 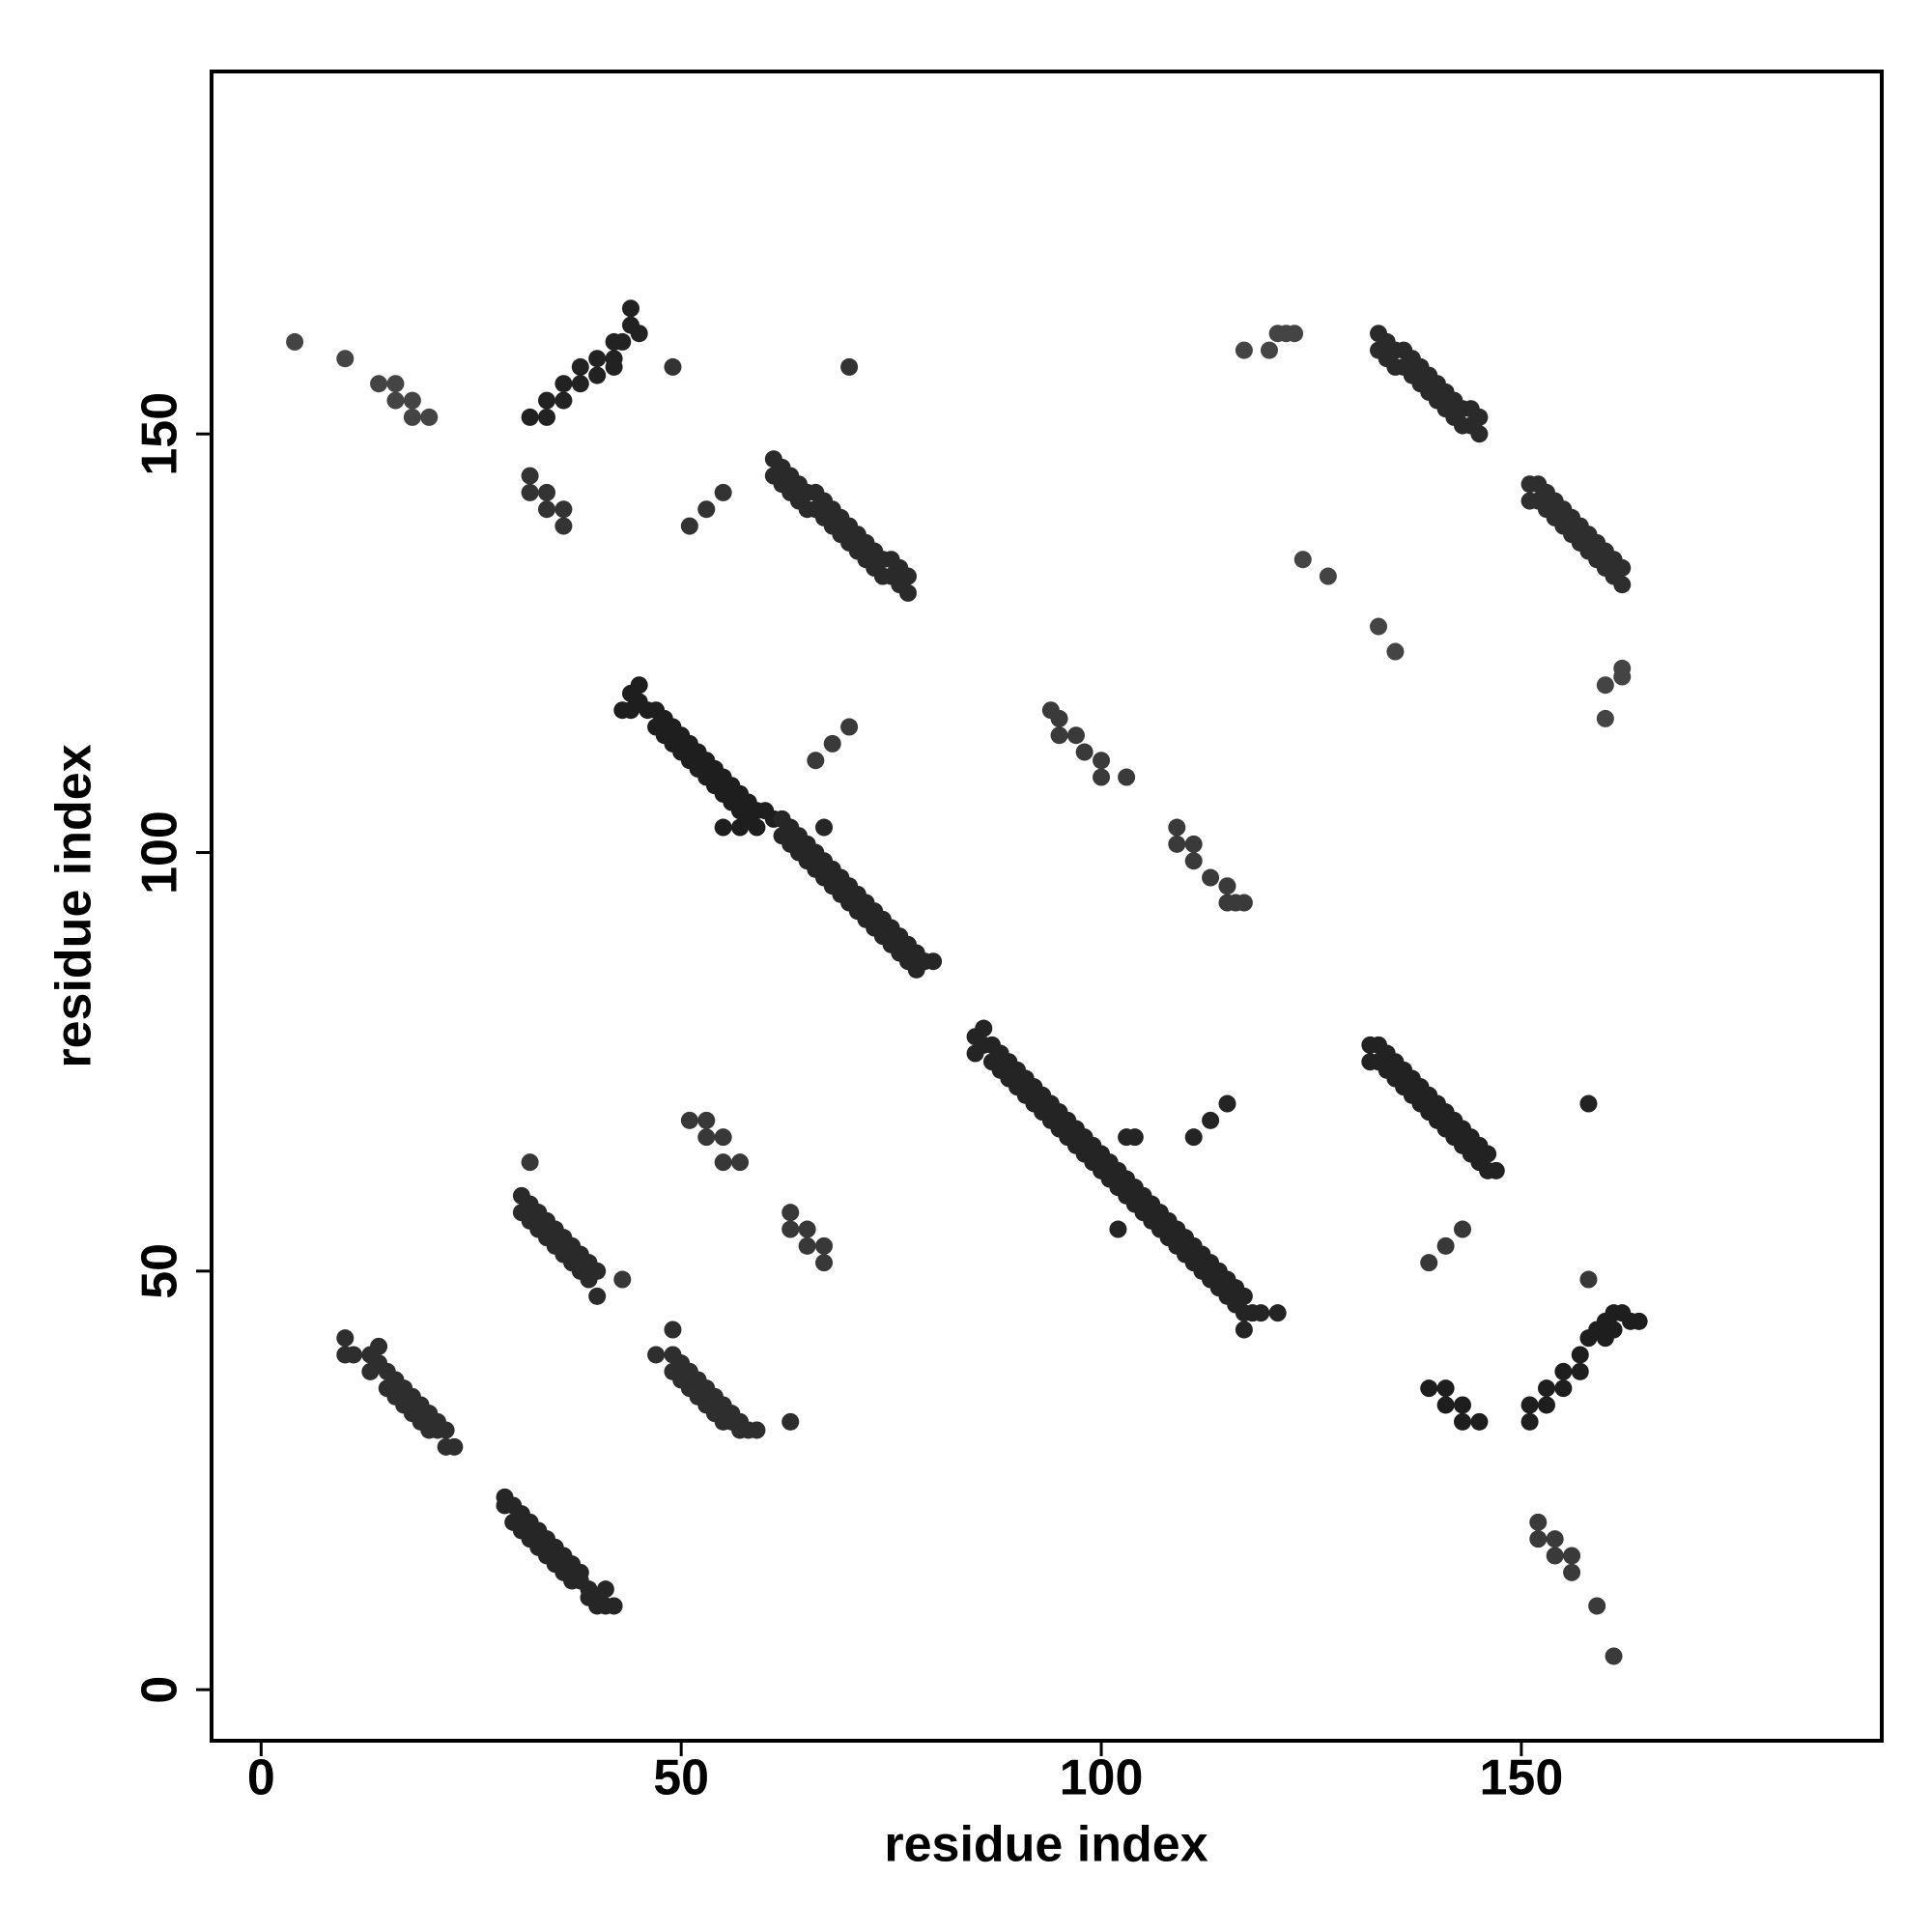 What do you see at coordinates (1046, 1845) in the screenshot?
I see `x-axis-label: residue index` at bounding box center [1046, 1845].